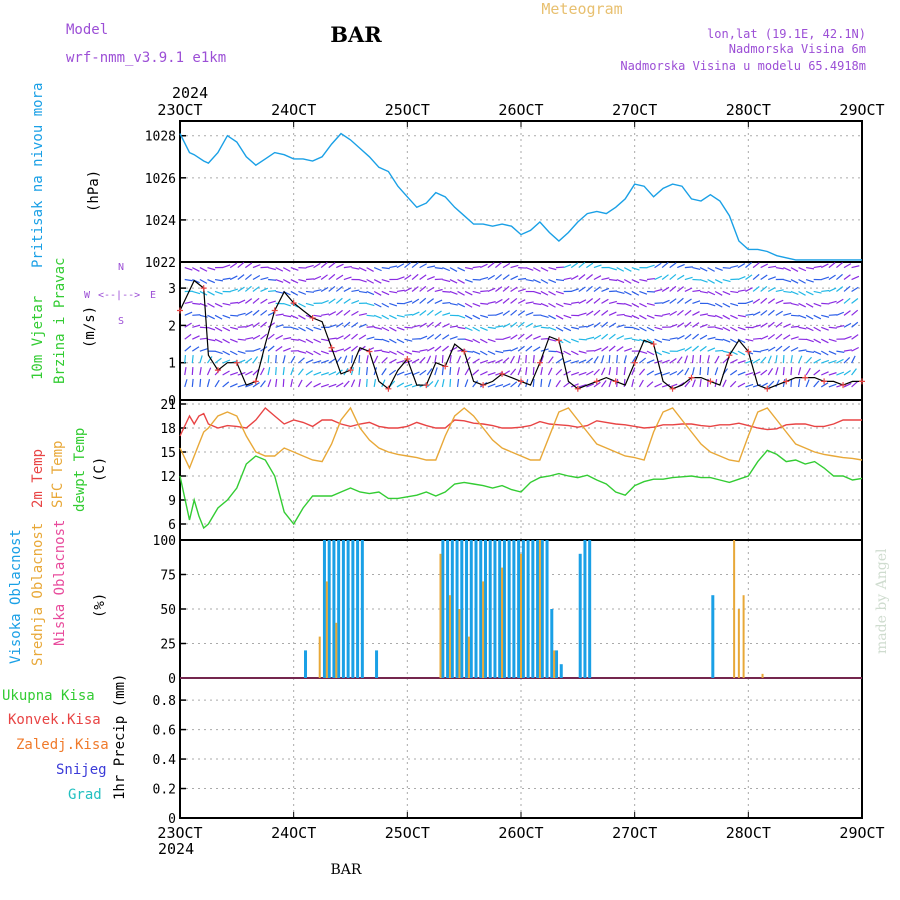  What do you see at coordinates (90, 327) in the screenshot?
I see `wind-unit: (m/s)` at bounding box center [90, 327].